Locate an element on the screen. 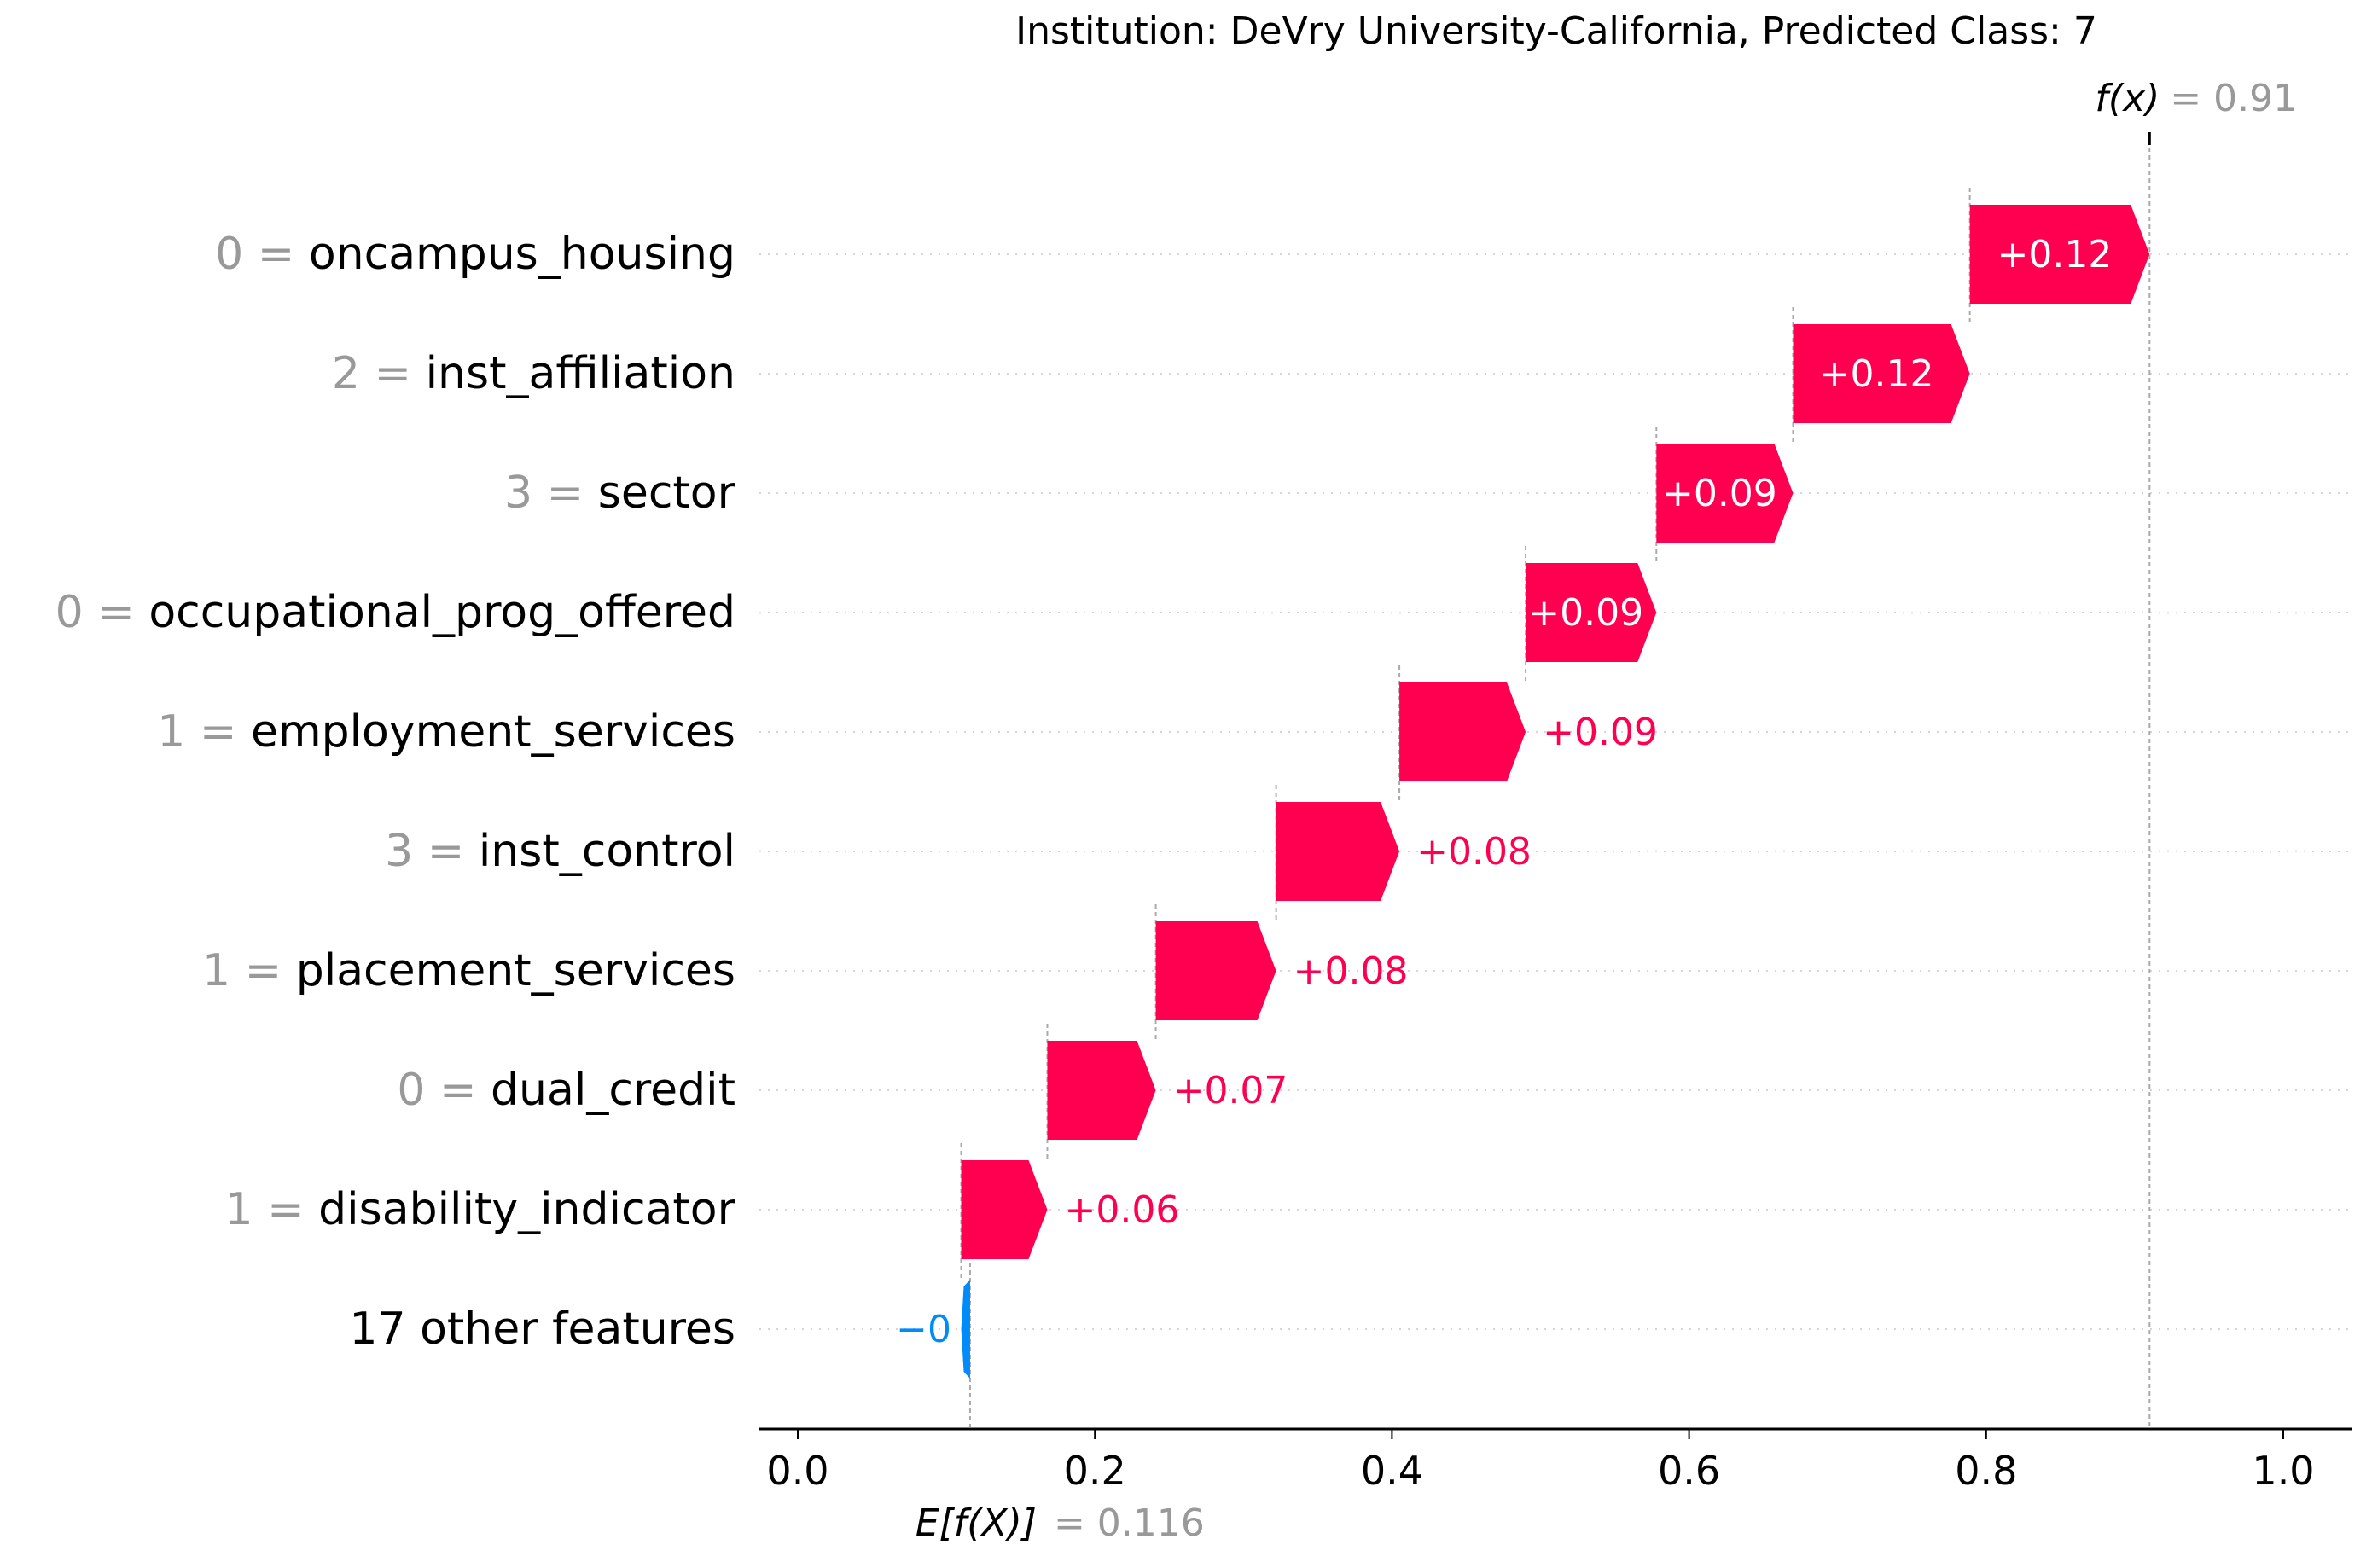 The height and width of the screenshot is (1568, 2372). feature-label: 0 = oncampus_housing is located at coordinates (475, 254).